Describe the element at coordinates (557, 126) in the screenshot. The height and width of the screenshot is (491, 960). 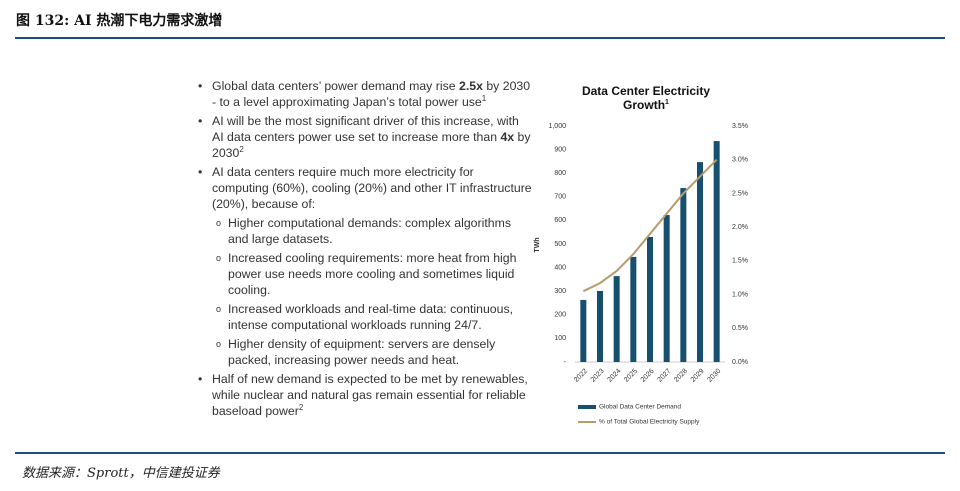
I see `y-tick-label: 1,000` at that location.